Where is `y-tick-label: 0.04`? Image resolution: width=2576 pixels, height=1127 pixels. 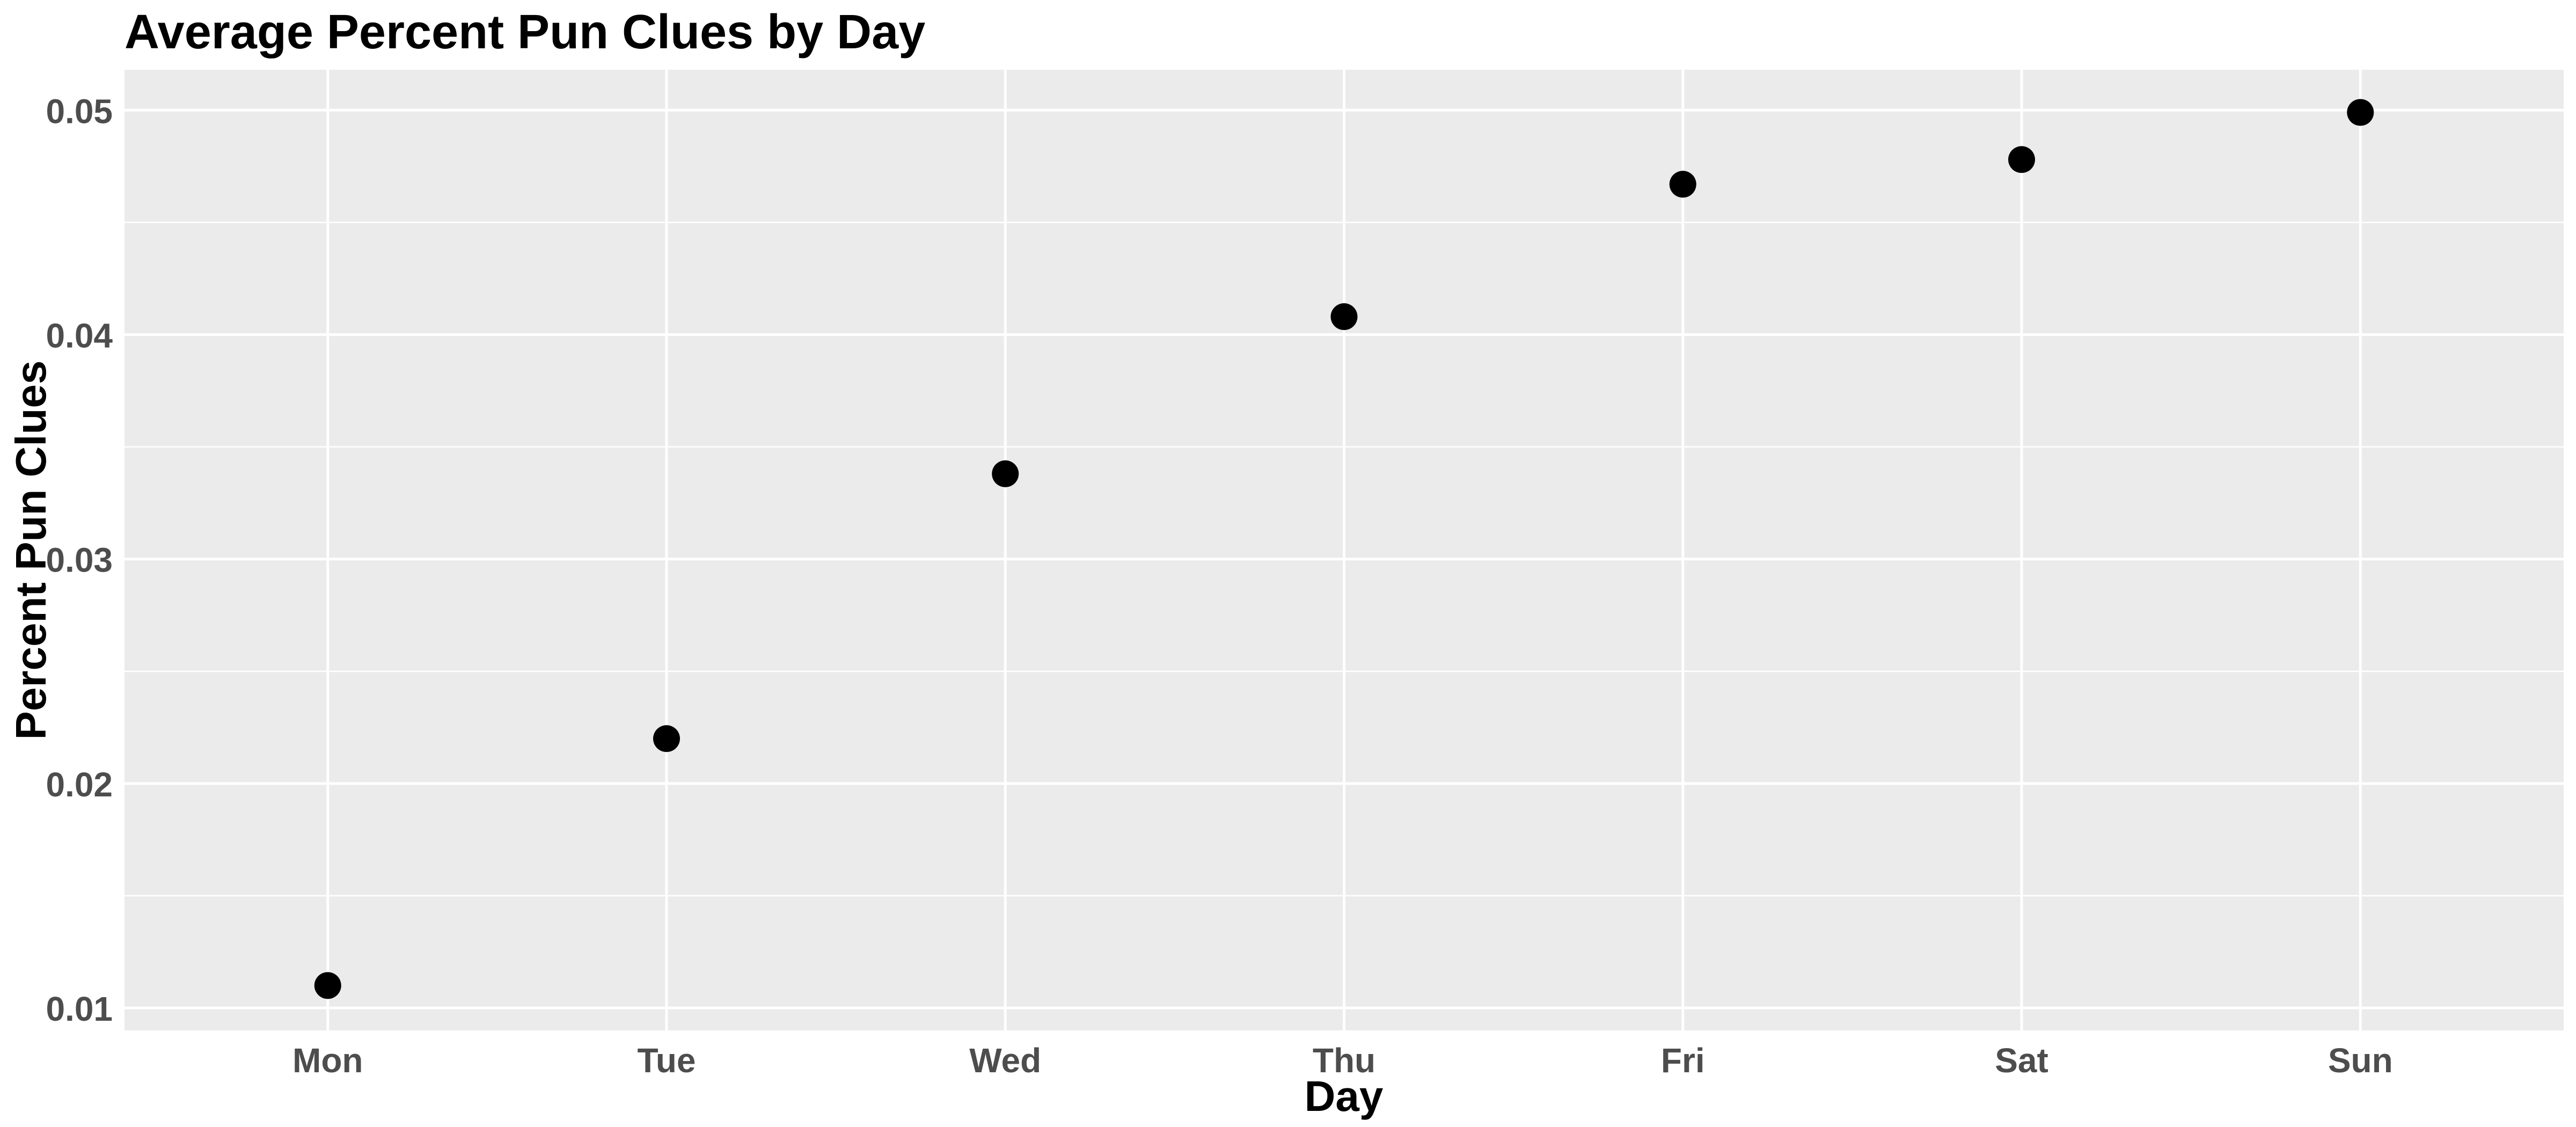 y-tick-label: 0.04 is located at coordinates (79, 336).